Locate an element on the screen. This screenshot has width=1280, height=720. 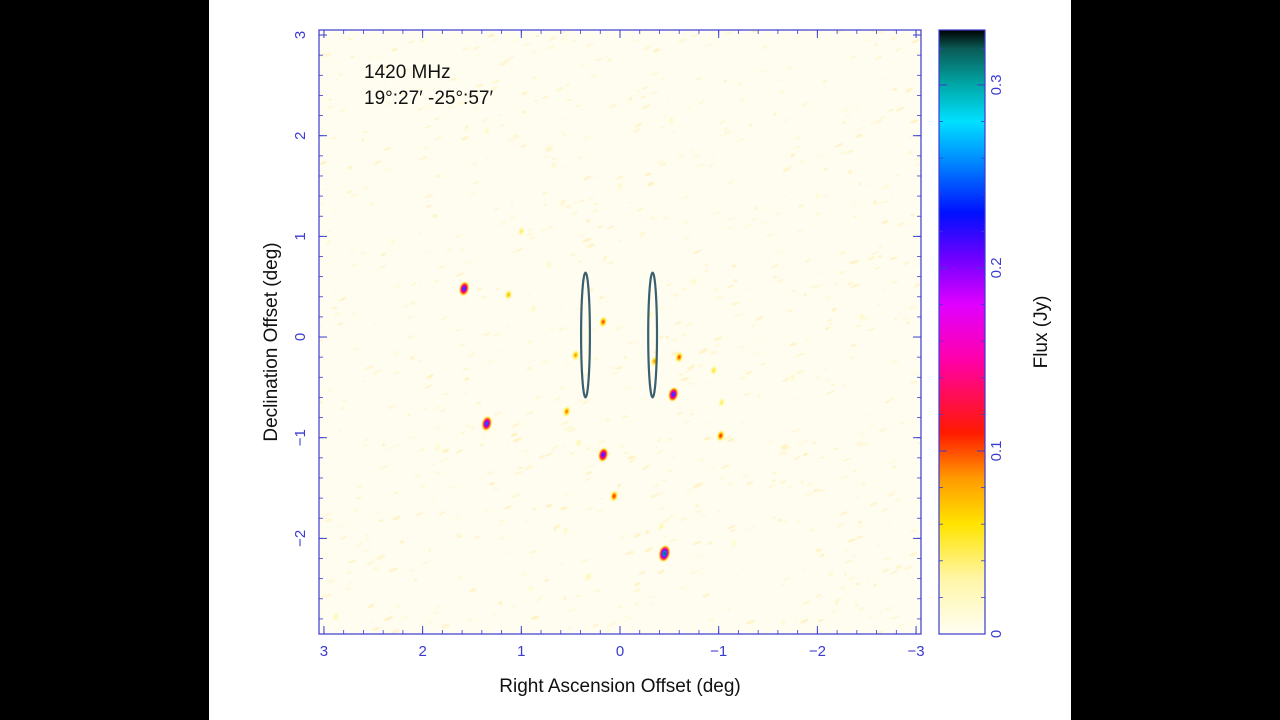
y-tick-label: 1 is located at coordinates (300, 236).